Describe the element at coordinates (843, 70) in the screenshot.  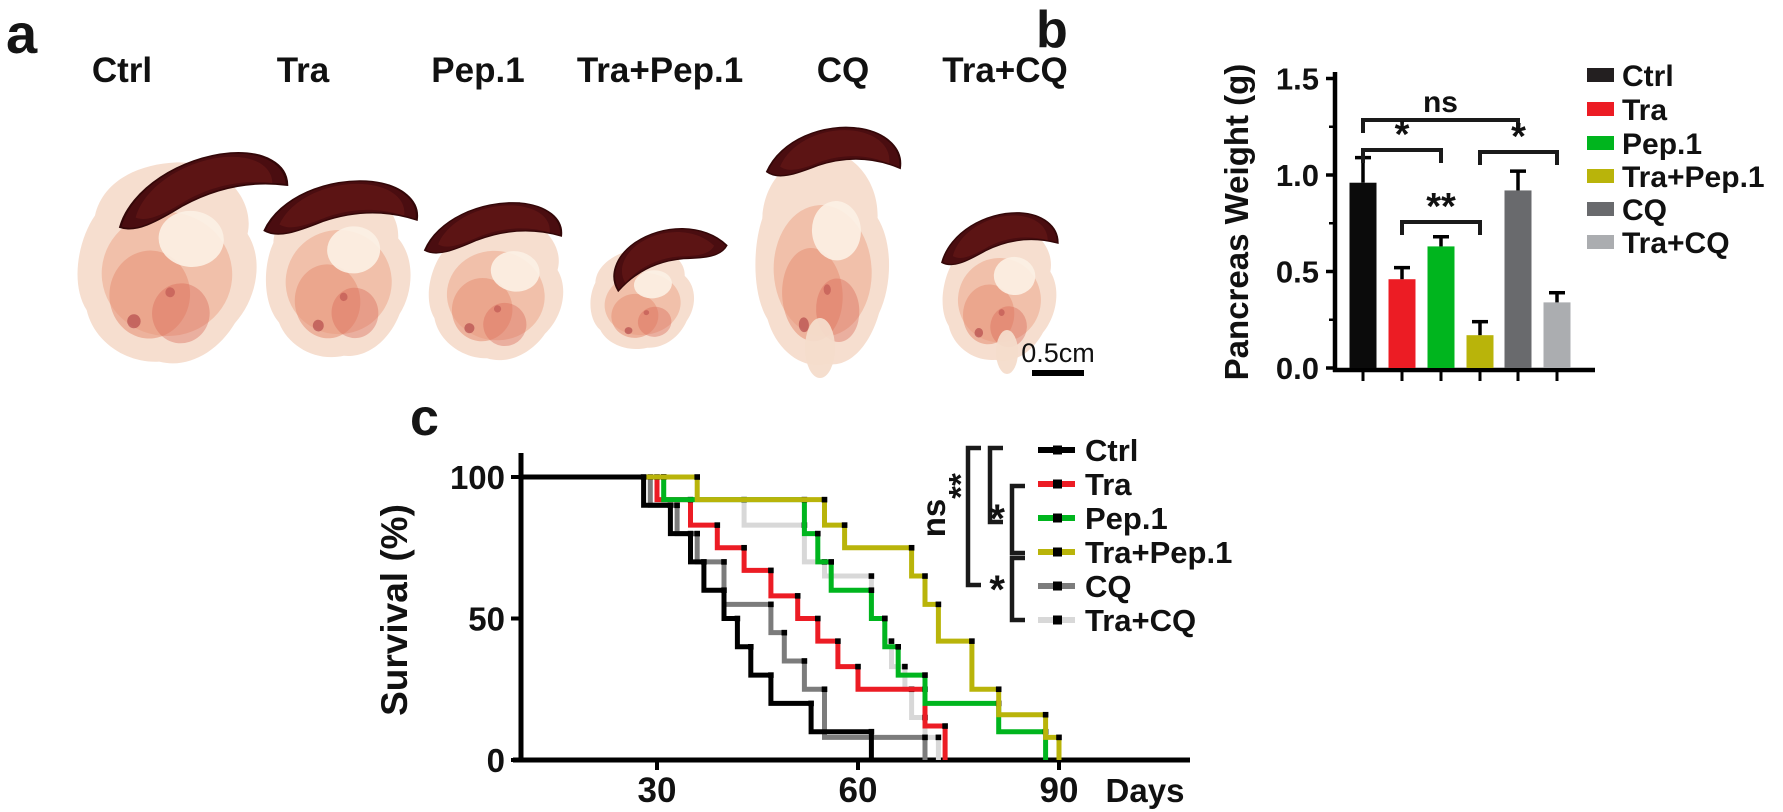
I see `specimen-label: CQ` at that location.